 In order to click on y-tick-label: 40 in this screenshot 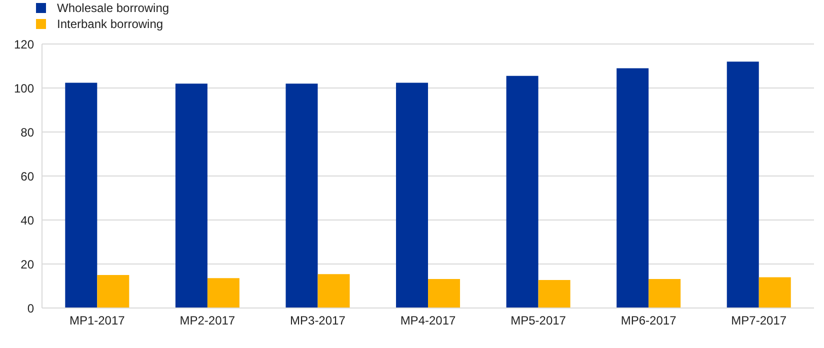, I will do `click(27, 220)`.